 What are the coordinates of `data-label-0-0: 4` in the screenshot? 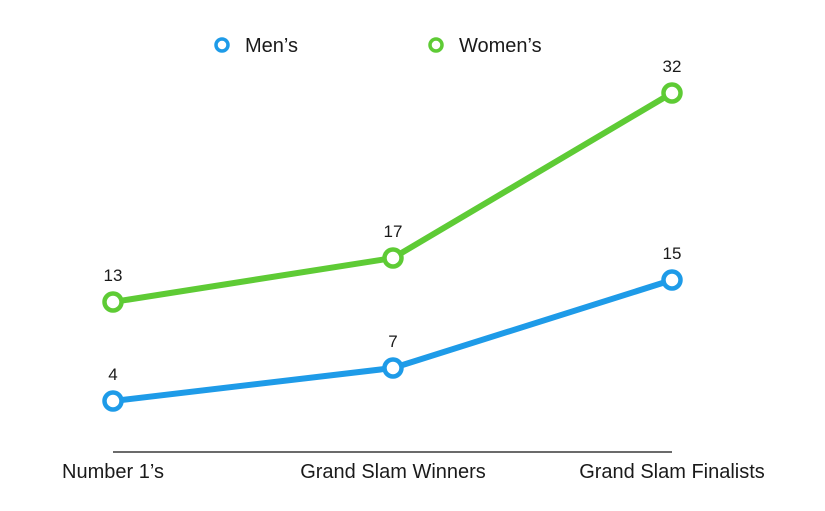 It's located at (112, 374).